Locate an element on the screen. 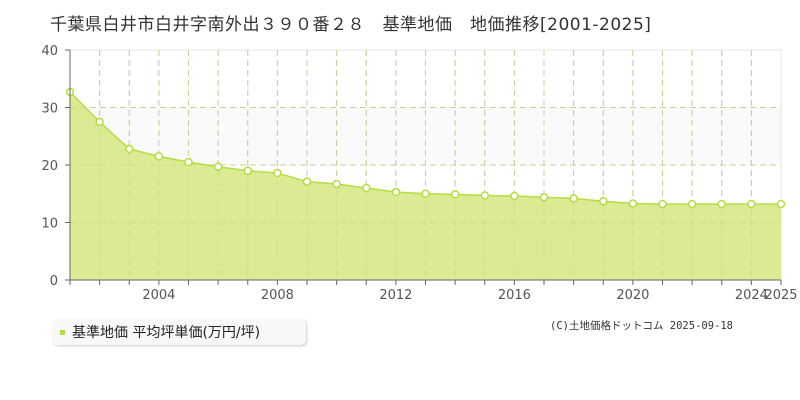 The width and height of the screenshot is (800, 400). x-tick-label: 2012 is located at coordinates (395, 295).